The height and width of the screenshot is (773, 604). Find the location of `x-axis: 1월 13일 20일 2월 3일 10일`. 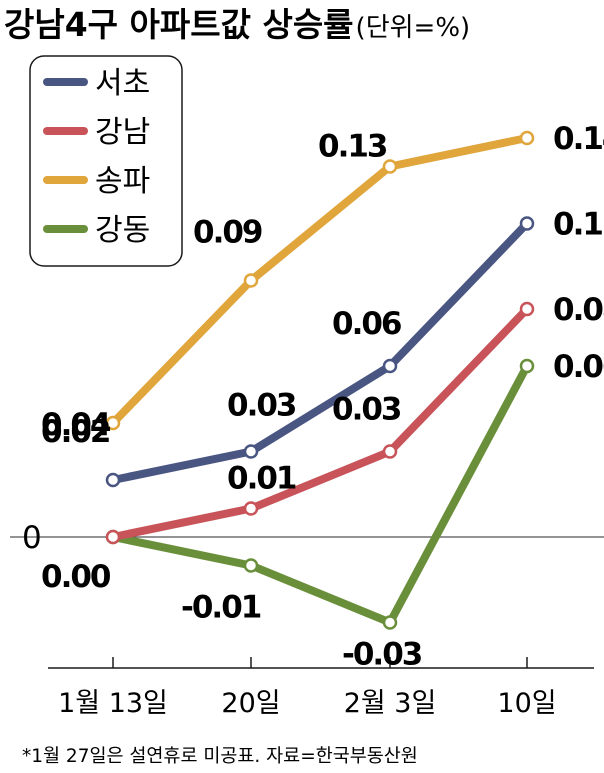

x-axis: 1월 13일 20일 2월 3일 10일 is located at coordinates (321, 688).